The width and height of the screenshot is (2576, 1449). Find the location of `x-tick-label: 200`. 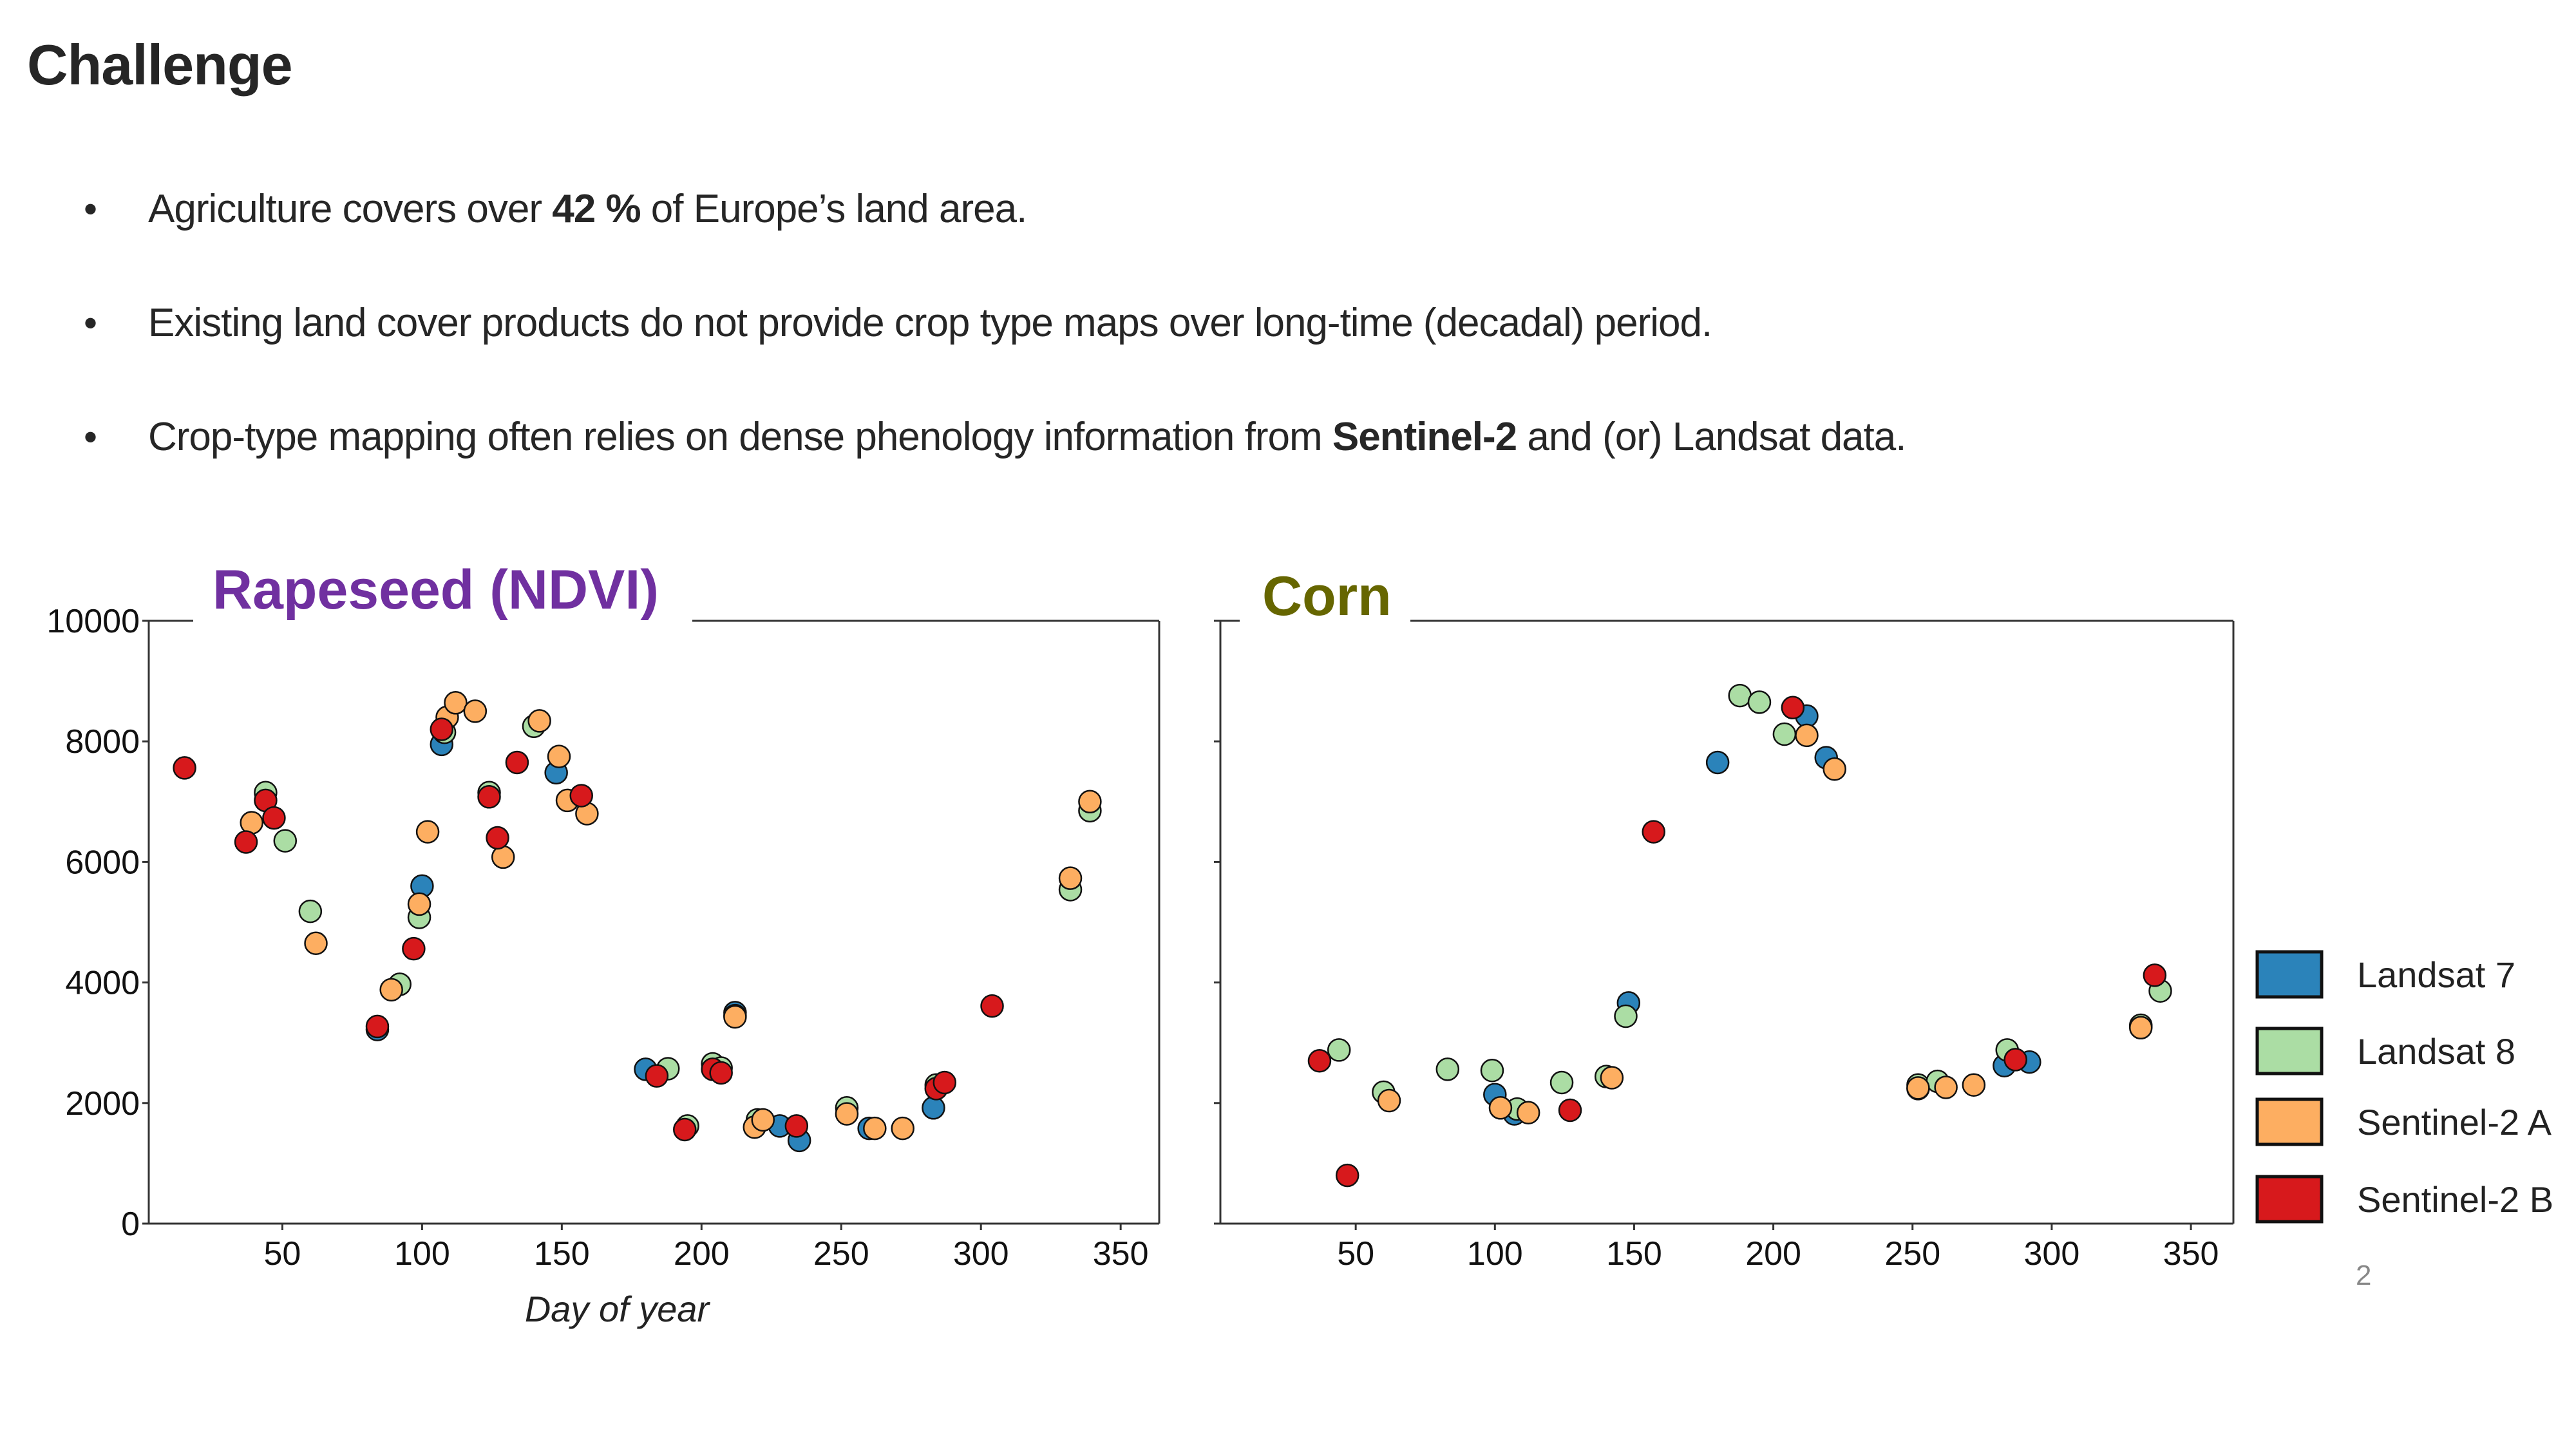

x-tick-label: 200 is located at coordinates (702, 1254).